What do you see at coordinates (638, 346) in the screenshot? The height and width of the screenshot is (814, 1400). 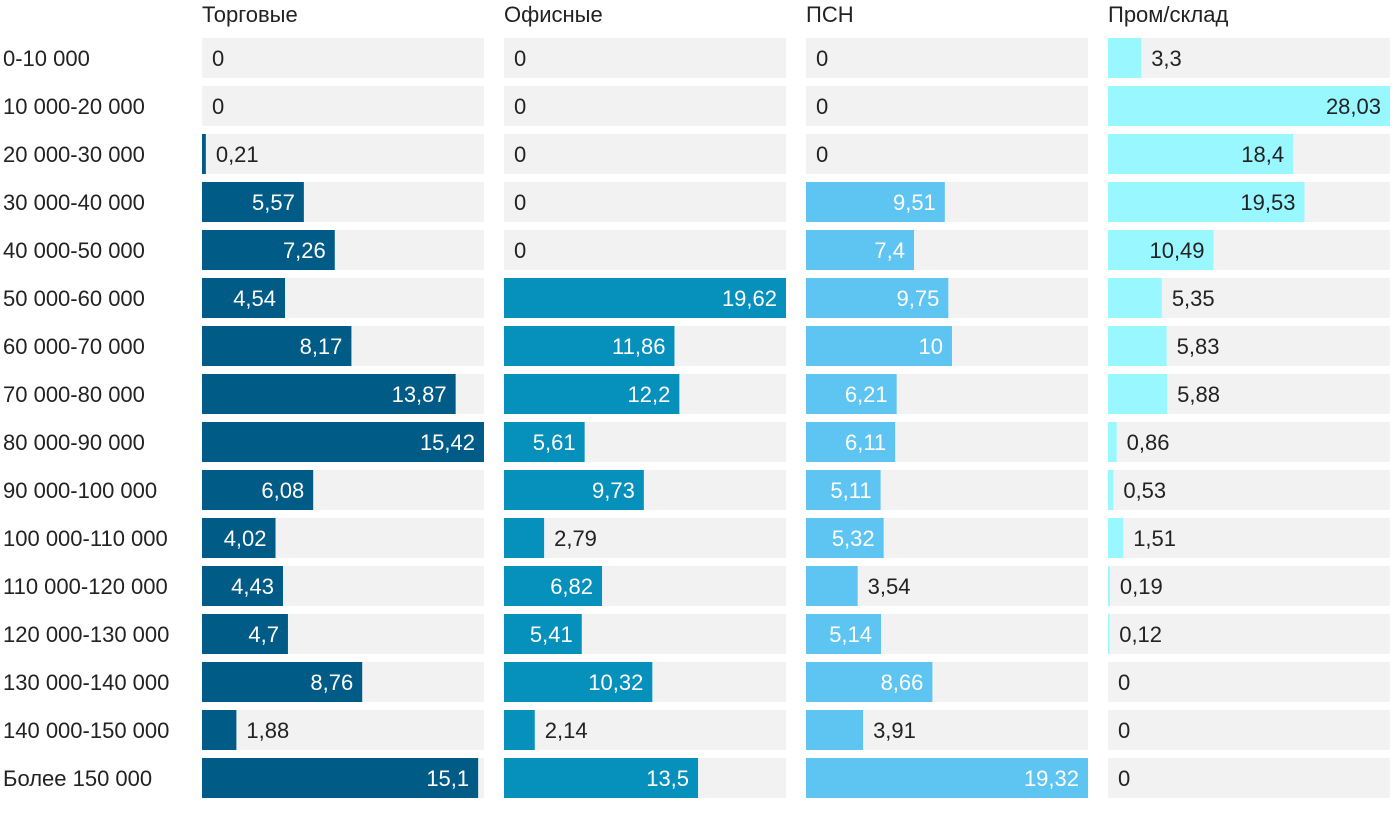 I see `data-label: 11,86` at bounding box center [638, 346].